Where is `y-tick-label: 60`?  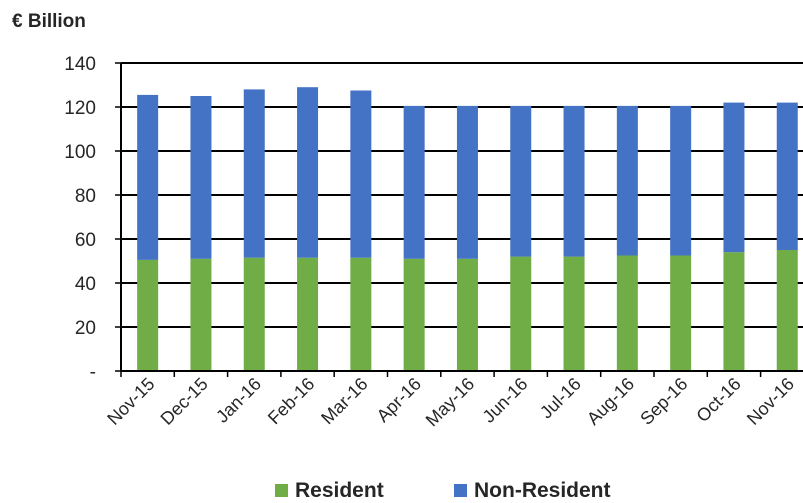
y-tick-label: 60 is located at coordinates (85, 240).